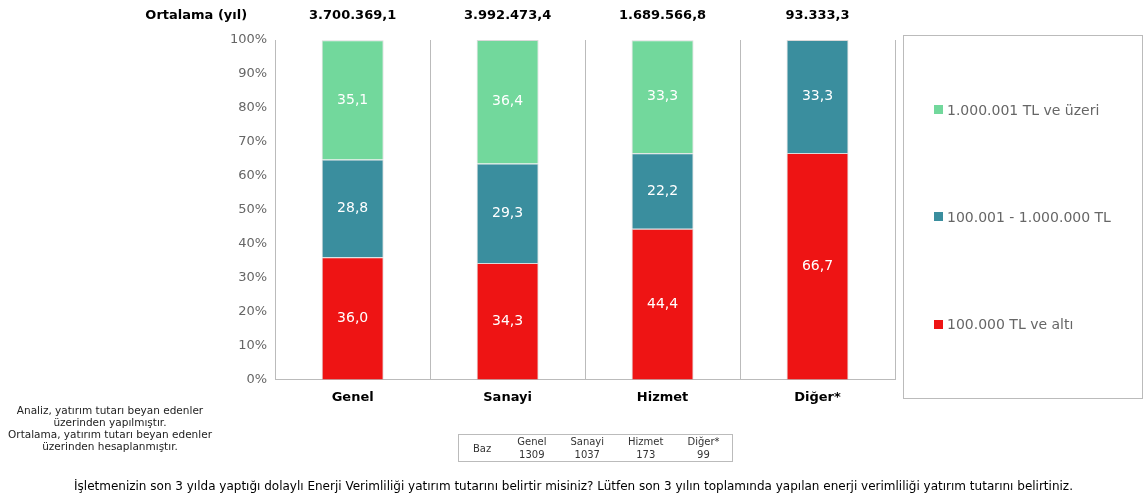 Image resolution: width=1147 pixels, height=497 pixels. What do you see at coordinates (703, 441) in the screenshot?
I see `text: Diğer*` at bounding box center [703, 441].